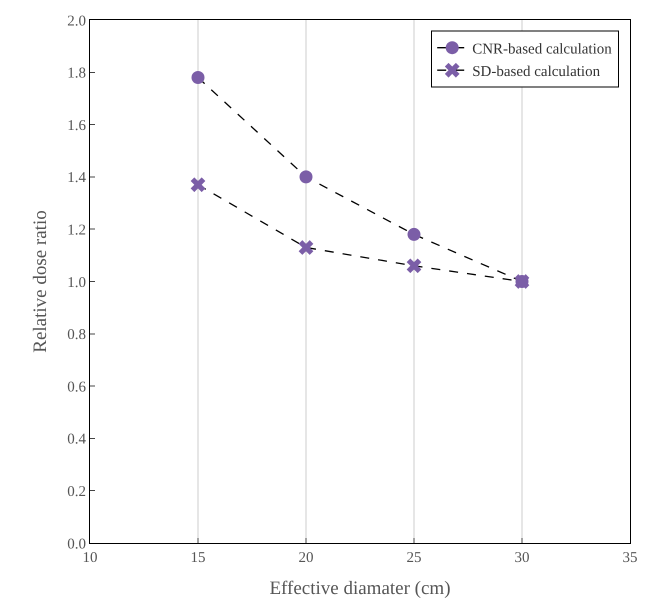  I want to click on y-tick-label: 0.8, so click(76, 335).